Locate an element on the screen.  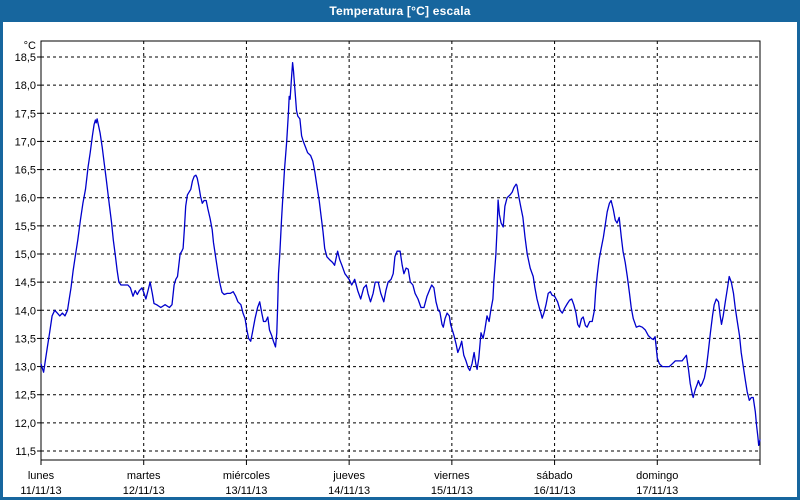
x-day-label: viernes is located at coordinates (452, 476).